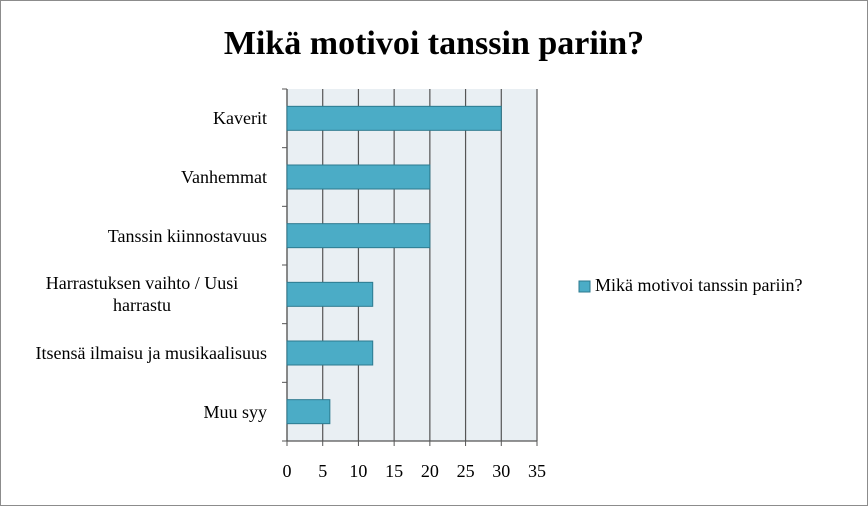 This screenshot has height=506, width=868. I want to click on y-tick-label: Tanssin kiinnostavuus, so click(187, 235).